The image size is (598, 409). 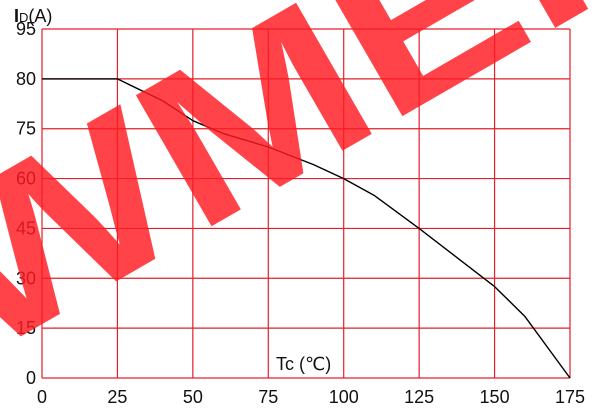 What do you see at coordinates (23, 17) in the screenshot?
I see `y-axis-label-sub: D` at bounding box center [23, 17].